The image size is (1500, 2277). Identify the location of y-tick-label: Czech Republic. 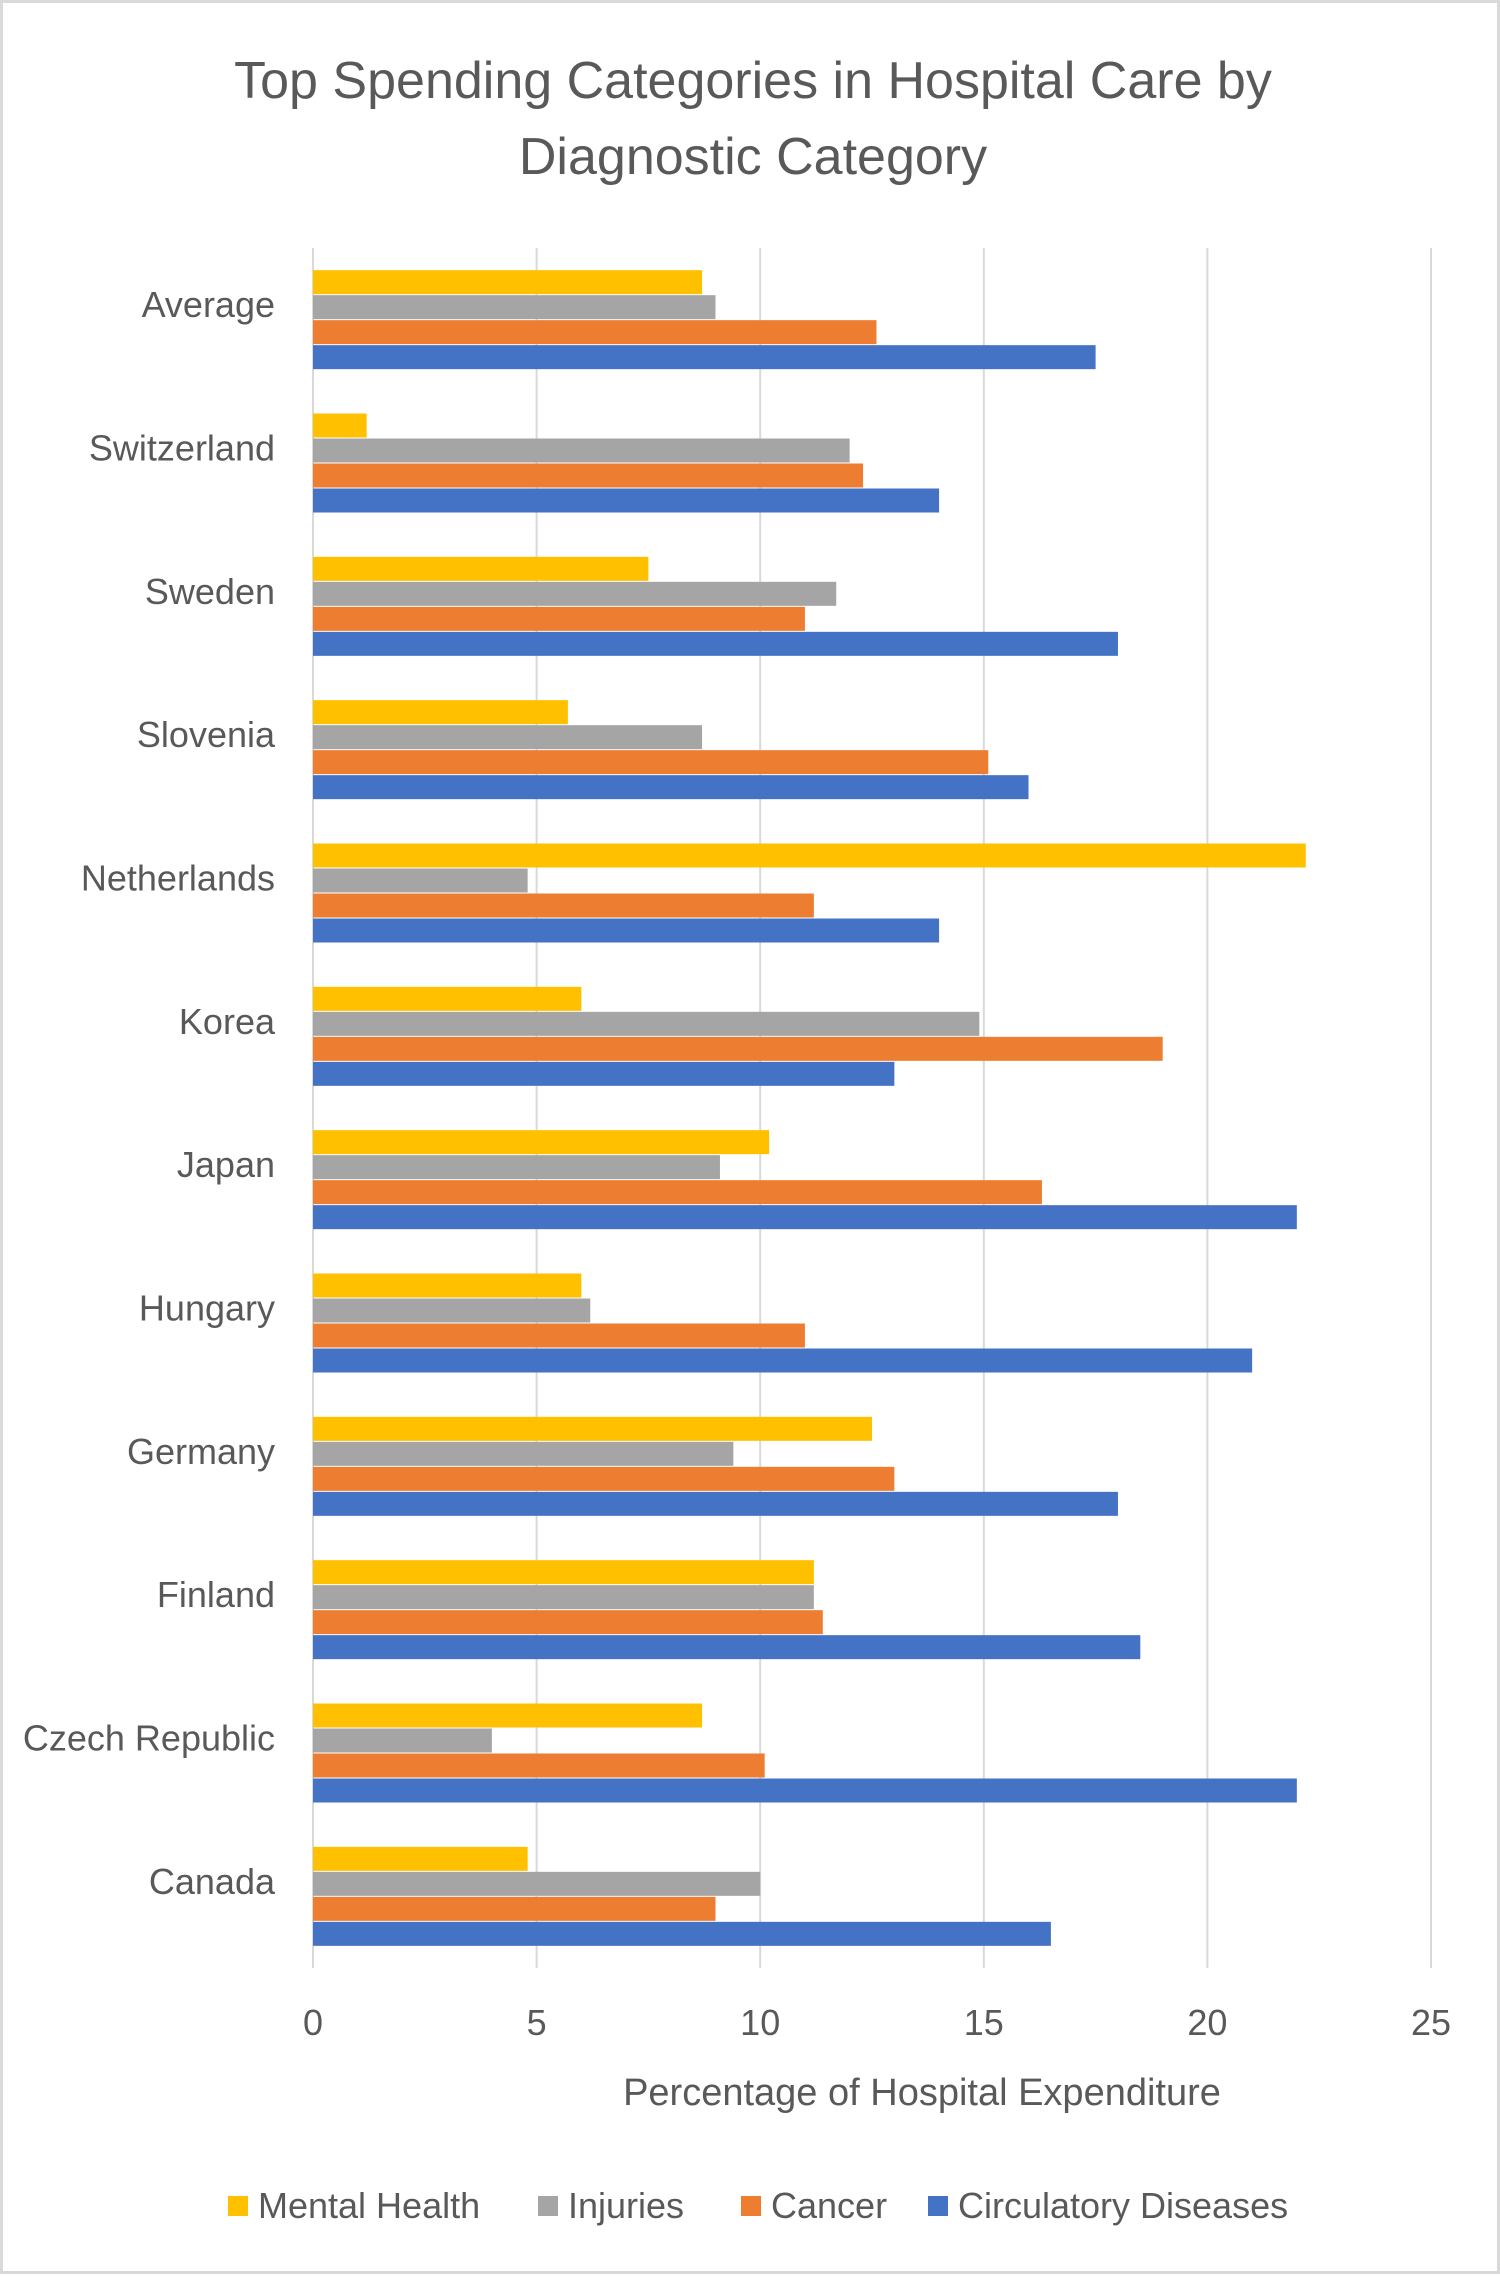
(149, 1738).